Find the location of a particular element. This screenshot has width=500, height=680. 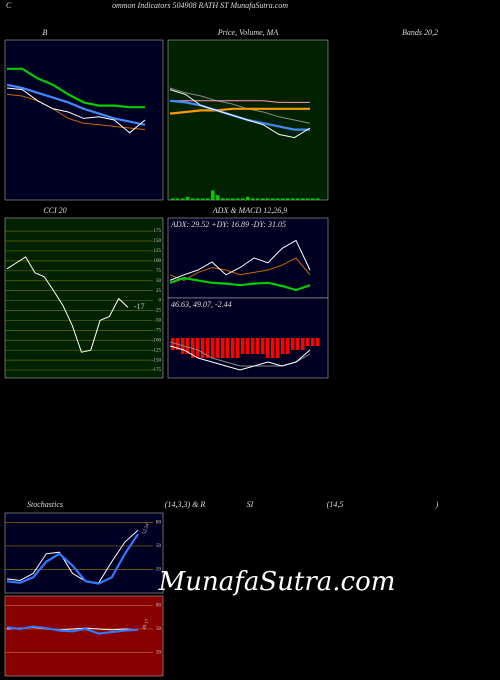

panel-title: B is located at coordinates (45, 32).